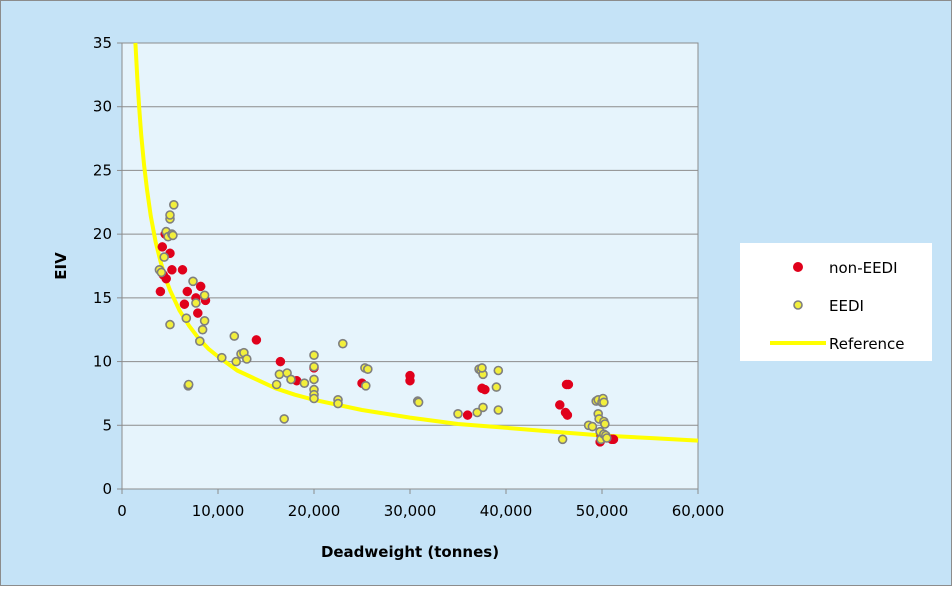 The height and width of the screenshot is (590, 952). What do you see at coordinates (102, 234) in the screenshot?
I see `y-tick-label: 20` at bounding box center [102, 234].